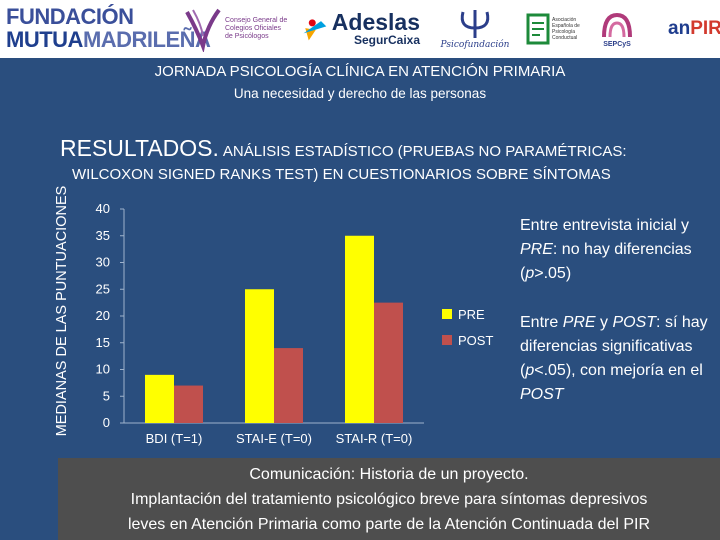 The height and width of the screenshot is (540, 720). What do you see at coordinates (103, 369) in the screenshot?
I see `y-tick-label: 10` at bounding box center [103, 369].